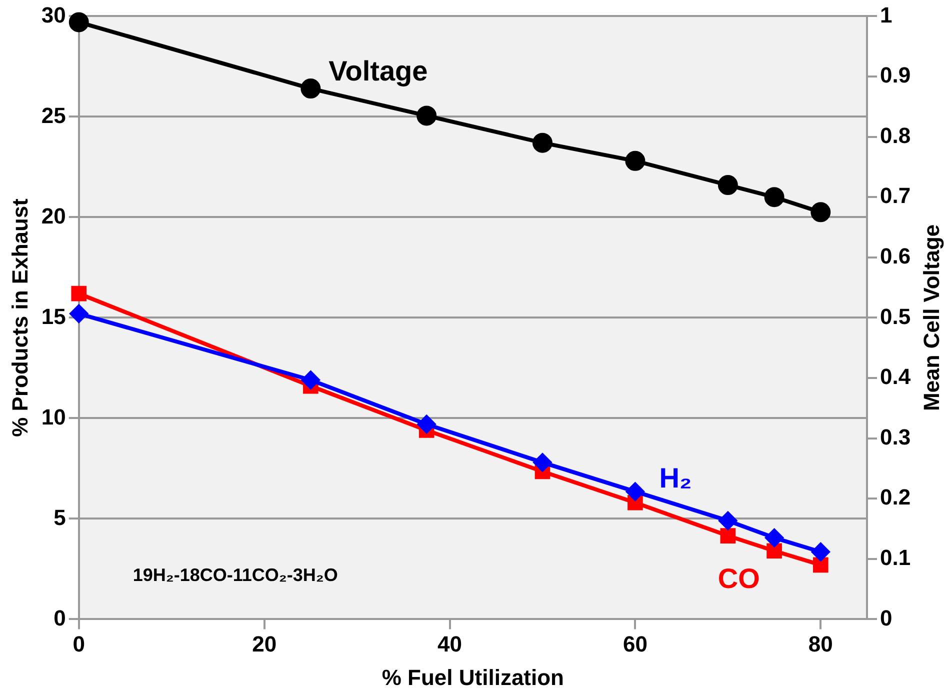 Image resolution: width=952 pixels, height=698 pixels. I want to click on series-label: H₂, so click(675, 478).